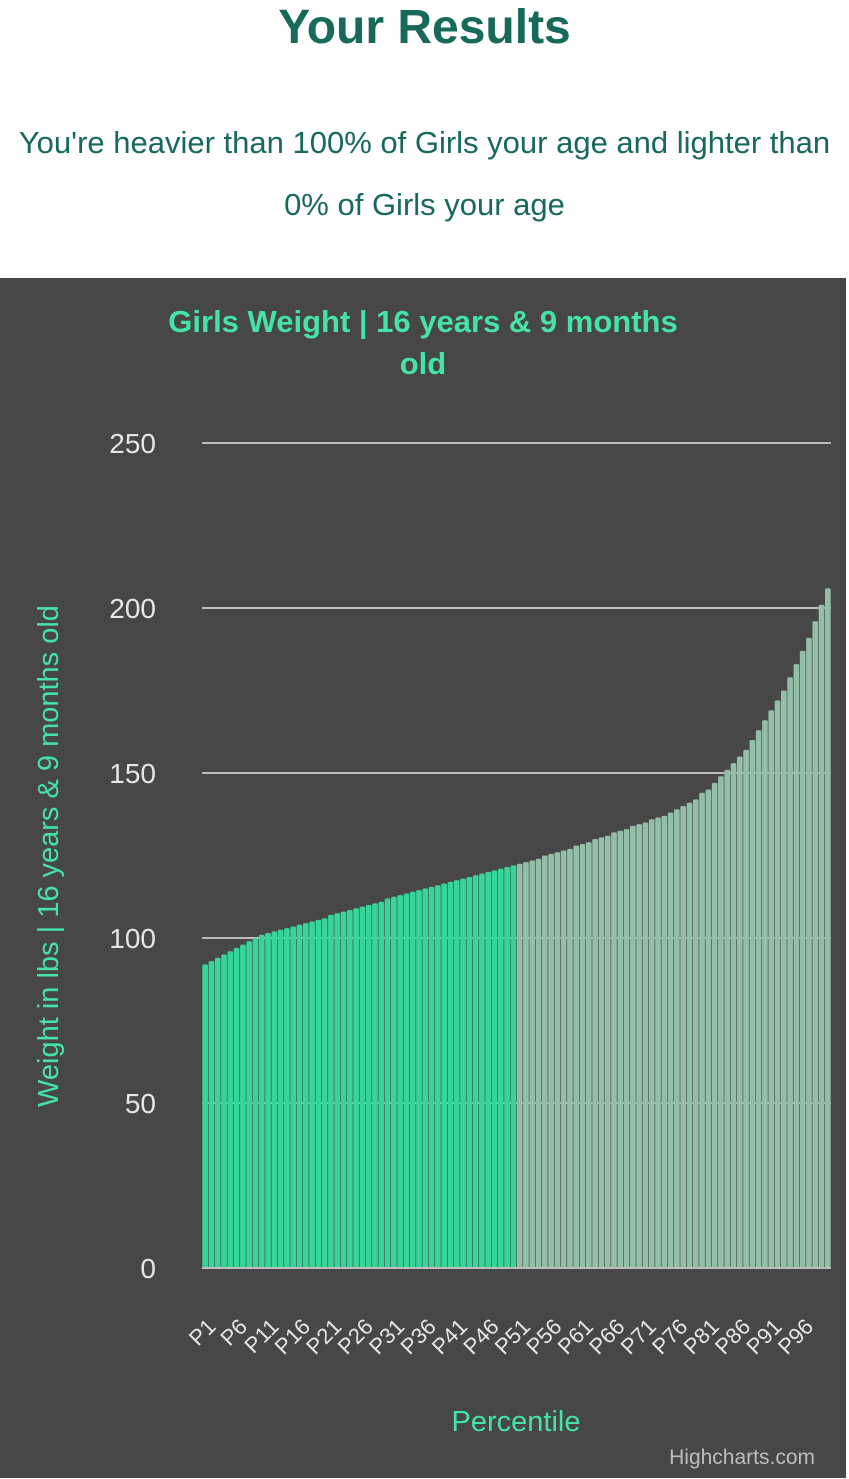  Describe the element at coordinates (670, 1040) in the screenshot. I see `bar-p75` at that location.